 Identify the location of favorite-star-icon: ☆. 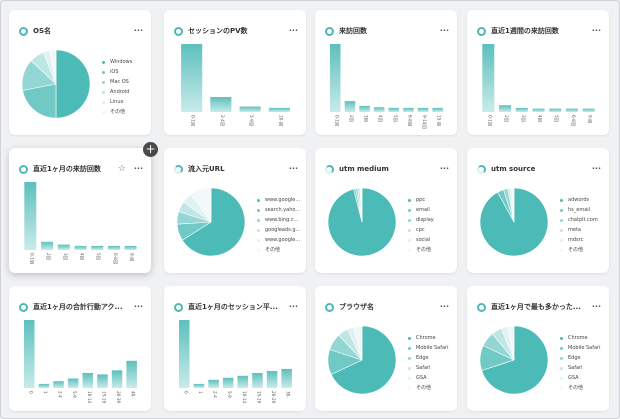
(121, 168).